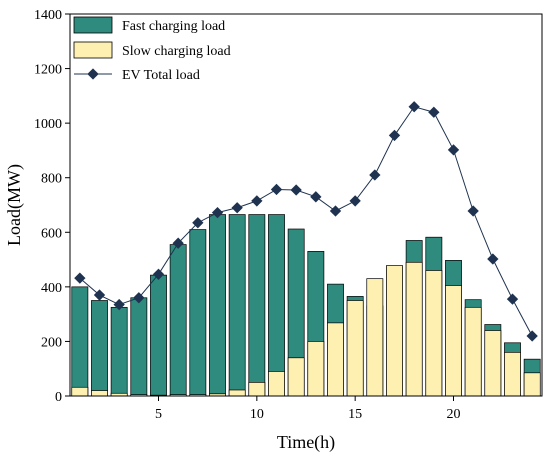 The height and width of the screenshot is (460, 550). What do you see at coordinates (51, 233) in the screenshot?
I see `y-tick-label-600: 600` at bounding box center [51, 233].